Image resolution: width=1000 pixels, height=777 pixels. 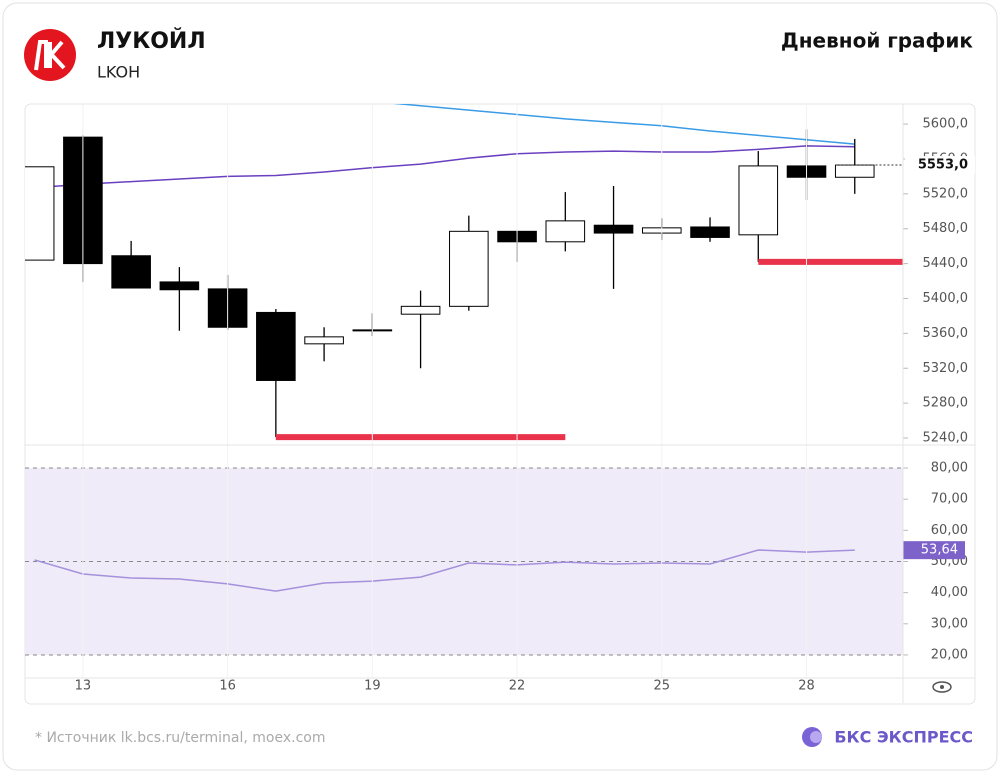 I want to click on y-tick-label: 60,00, so click(x=949, y=530).